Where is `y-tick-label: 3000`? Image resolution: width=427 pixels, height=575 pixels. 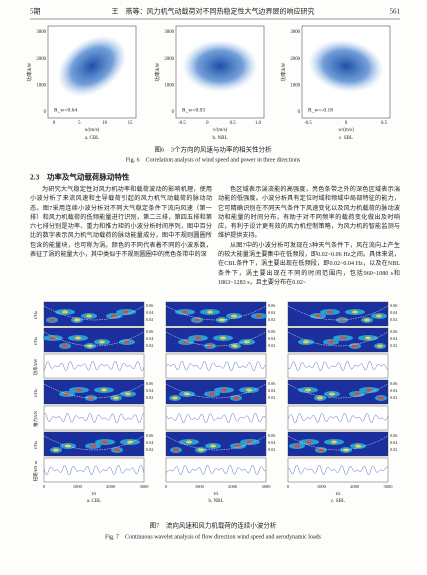
y-tick-label: 3000 is located at coordinates (41, 32).